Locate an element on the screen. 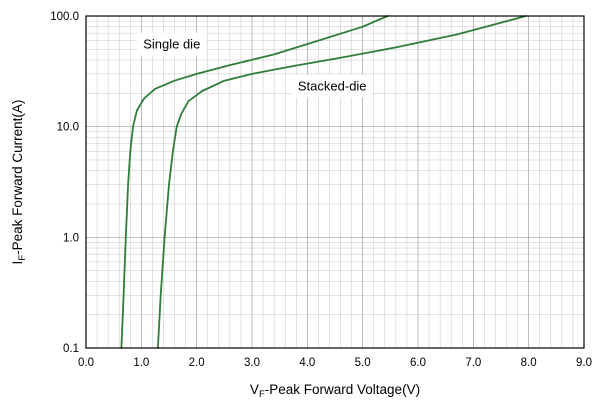  y-tick-label: 1.0 is located at coordinates (71, 238).